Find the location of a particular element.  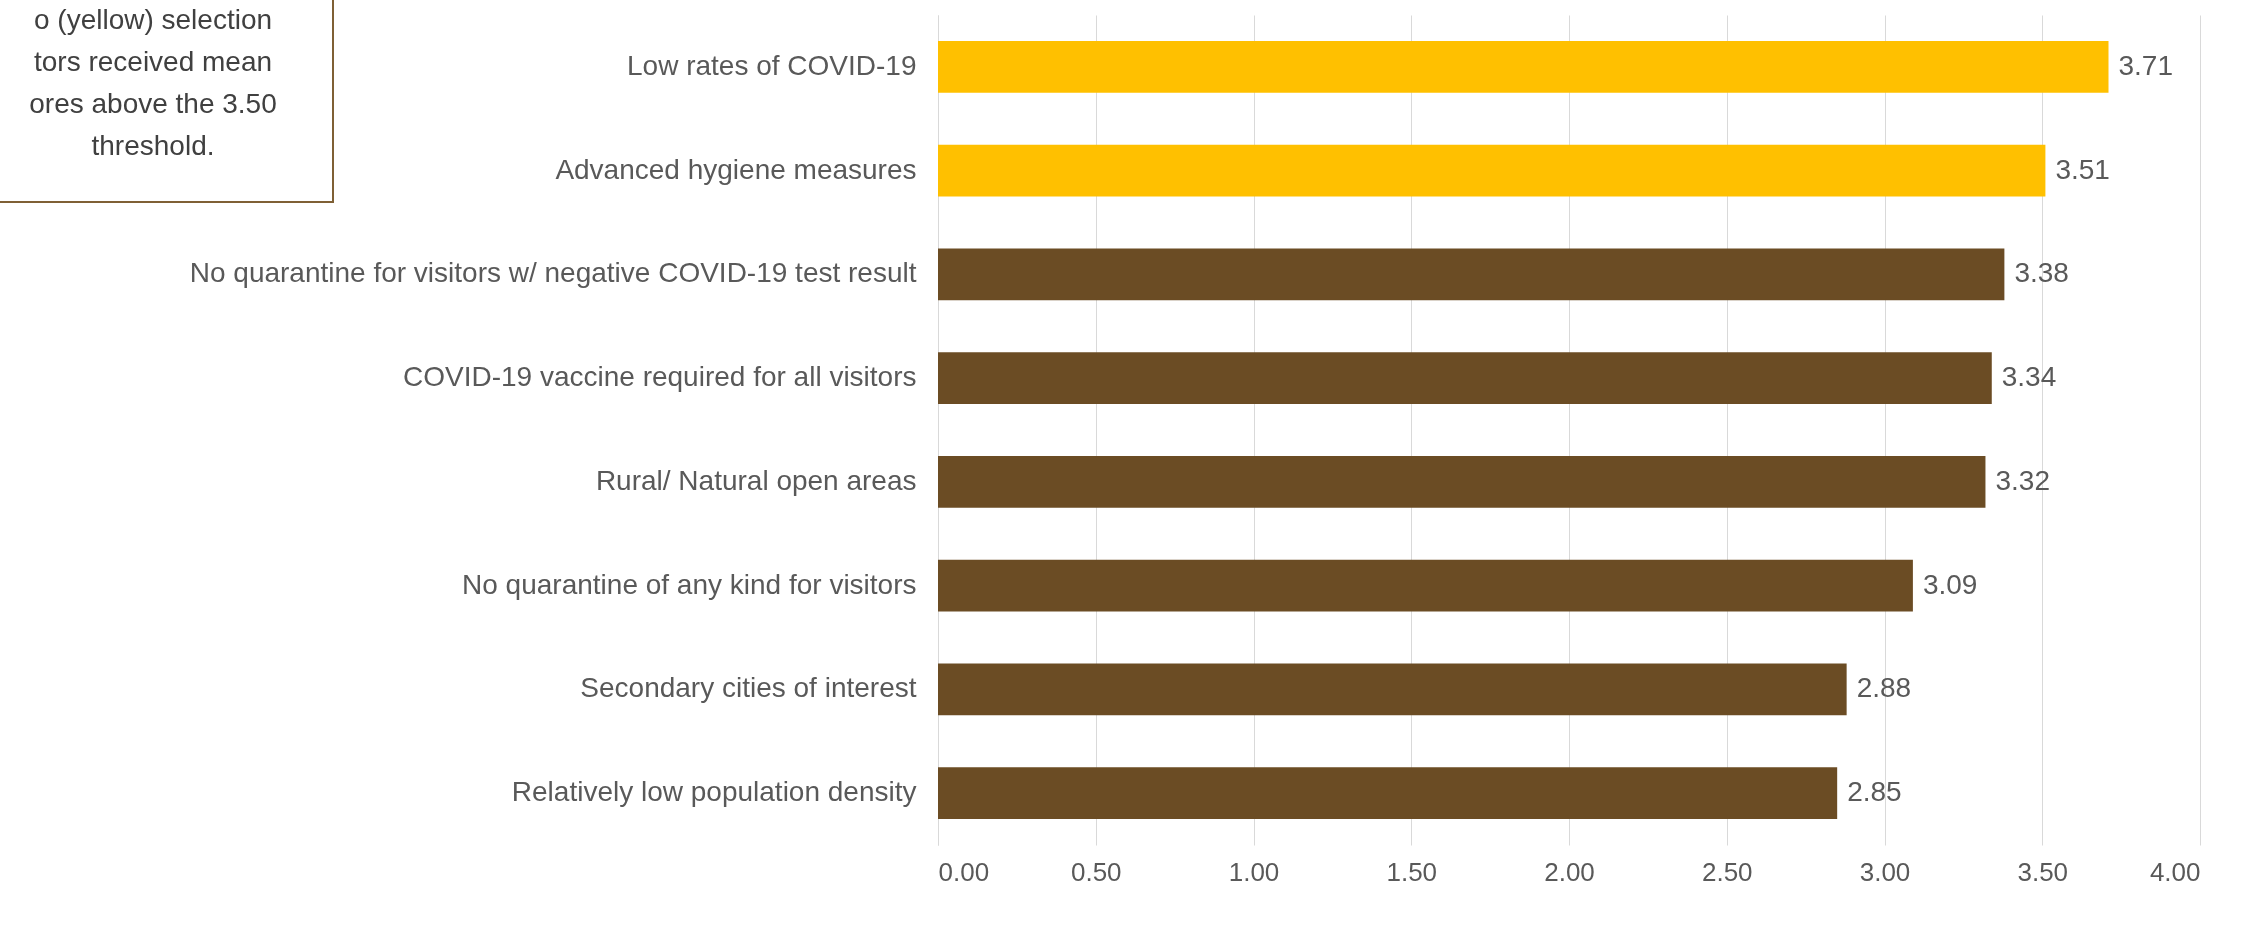

x-tick-label: 1.00 is located at coordinates (1254, 871).